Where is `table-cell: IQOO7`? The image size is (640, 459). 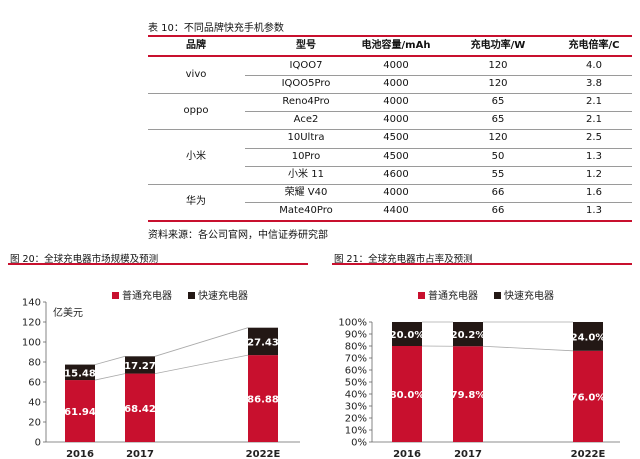
table-cell: IQOO7 is located at coordinates (306, 65).